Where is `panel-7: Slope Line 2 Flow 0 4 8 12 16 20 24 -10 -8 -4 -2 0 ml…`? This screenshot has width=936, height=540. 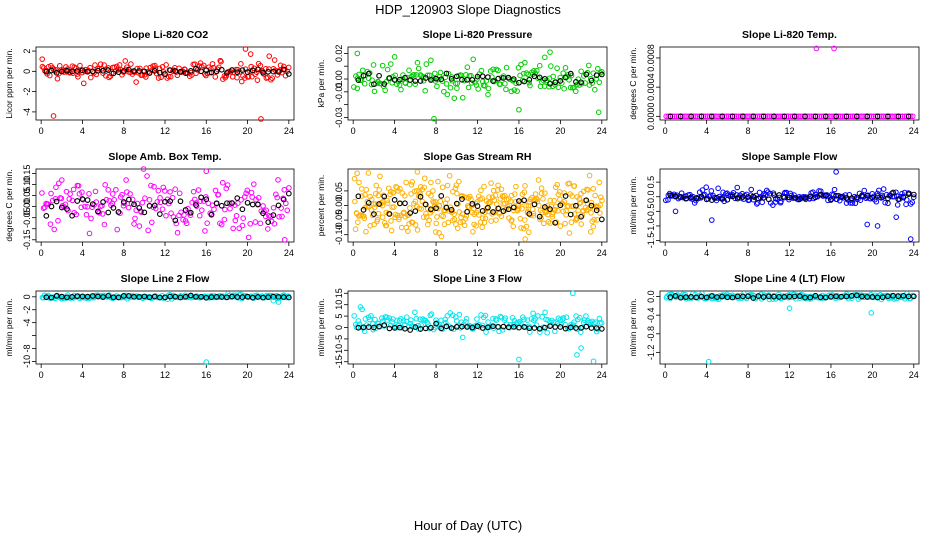
panel-7: Slope Line 2 Flow 0 4 8 12 16 20 24 -10 -8 -4 -2 0 ml… is located at coordinates (149, 326).